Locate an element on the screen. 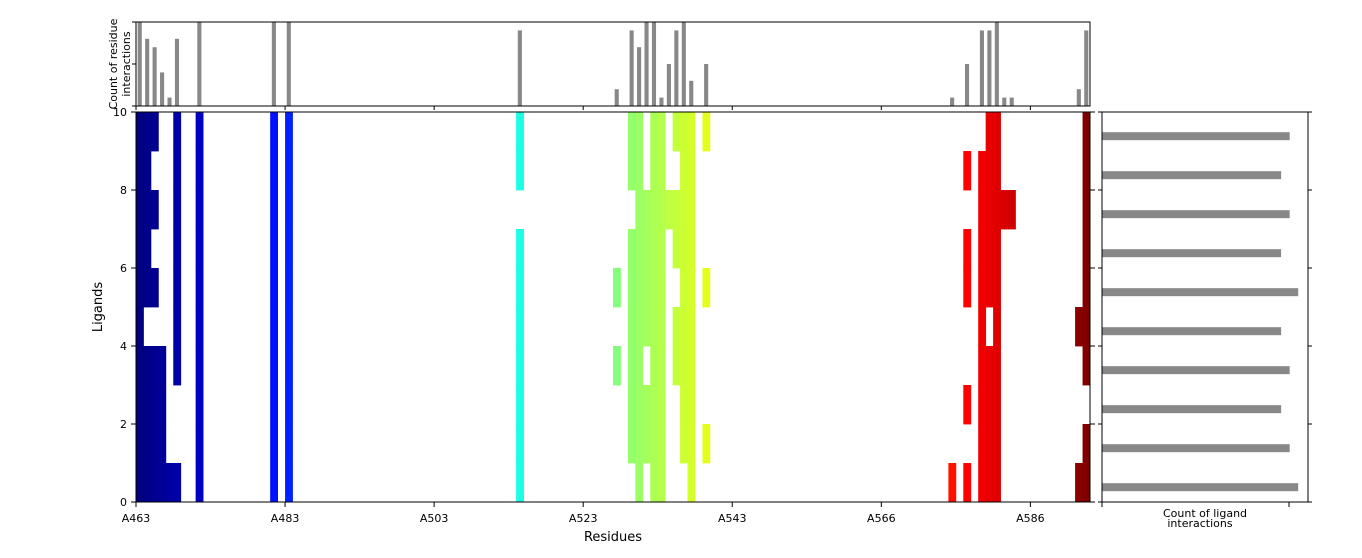  ligand-count-frame is located at coordinates (1205, 307).